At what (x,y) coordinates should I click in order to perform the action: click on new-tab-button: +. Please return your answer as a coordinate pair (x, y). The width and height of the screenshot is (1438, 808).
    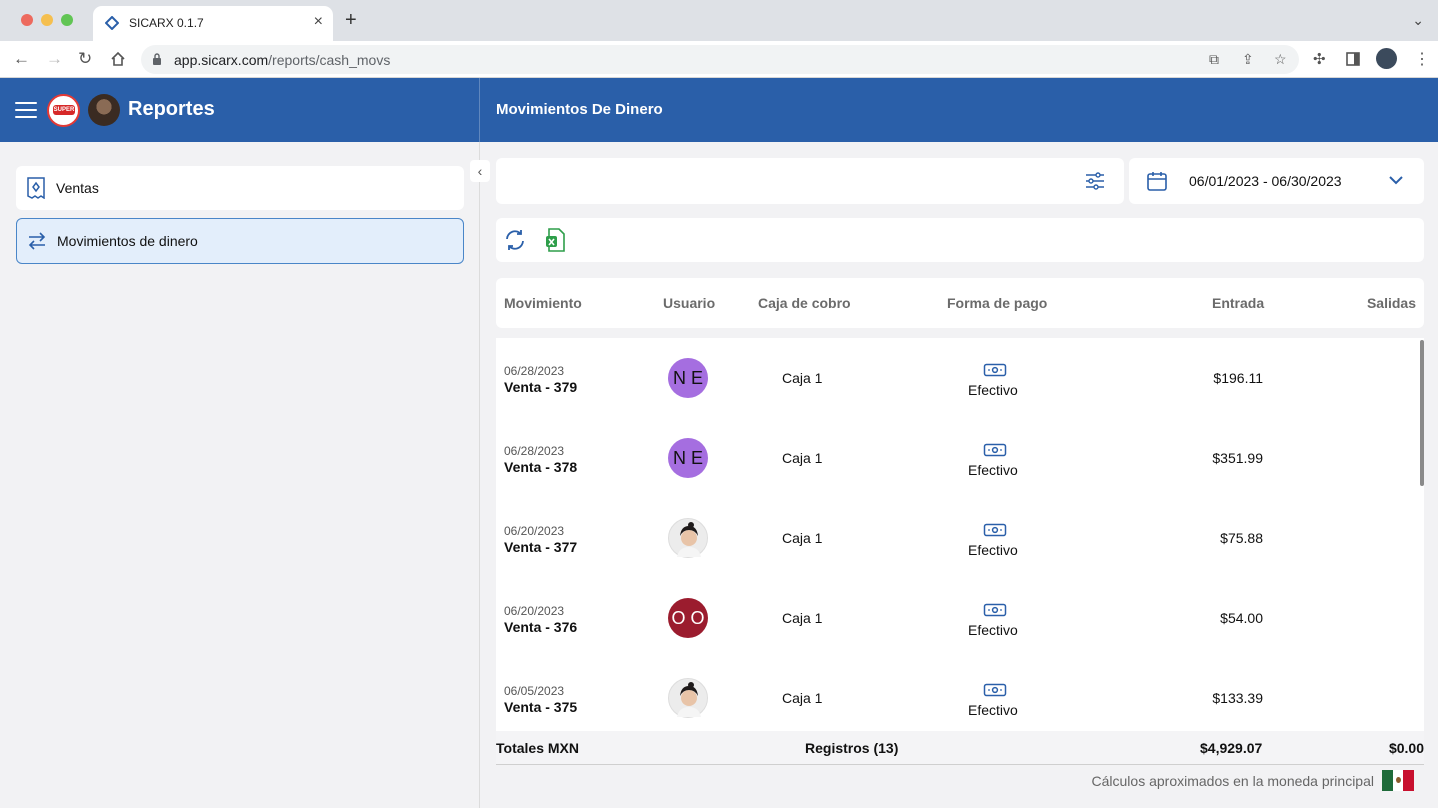
    Looking at the image, I should click on (351, 20).